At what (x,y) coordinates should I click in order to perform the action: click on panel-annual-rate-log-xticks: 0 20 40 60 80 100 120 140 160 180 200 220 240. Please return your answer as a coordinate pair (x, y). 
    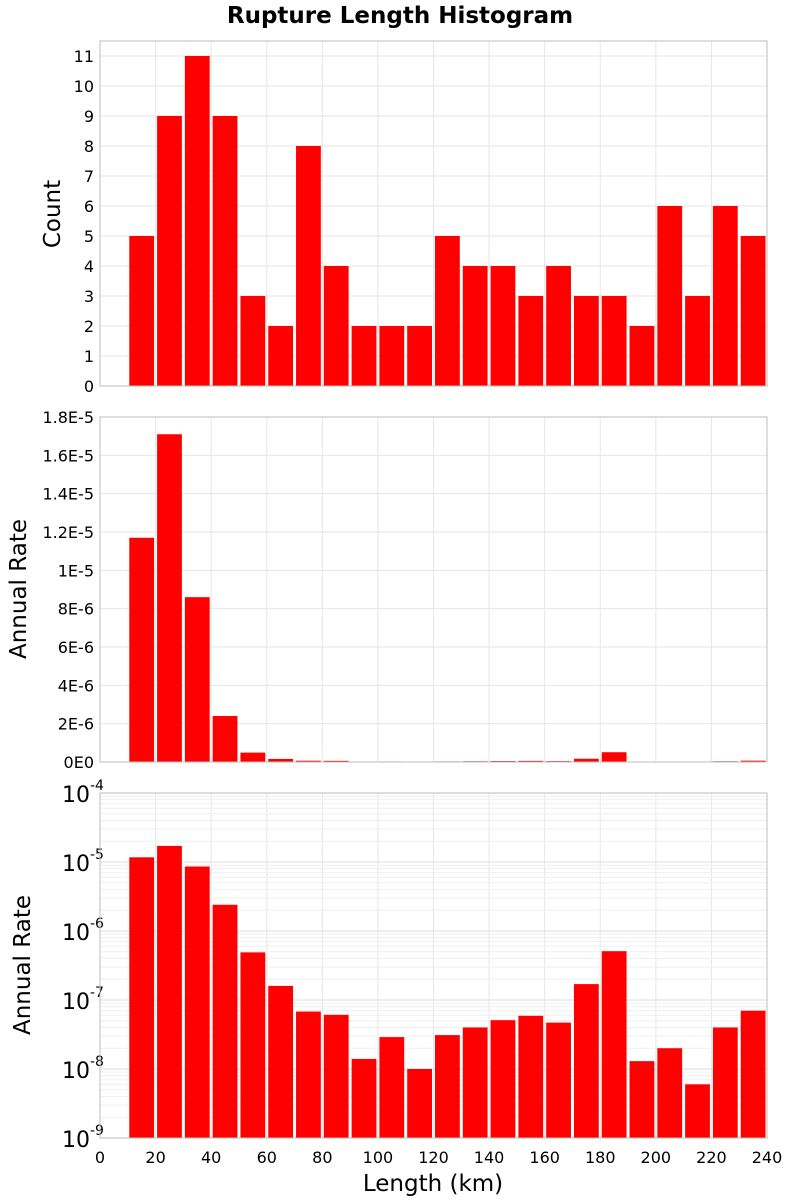
    Looking at the image, I should click on (438, 1157).